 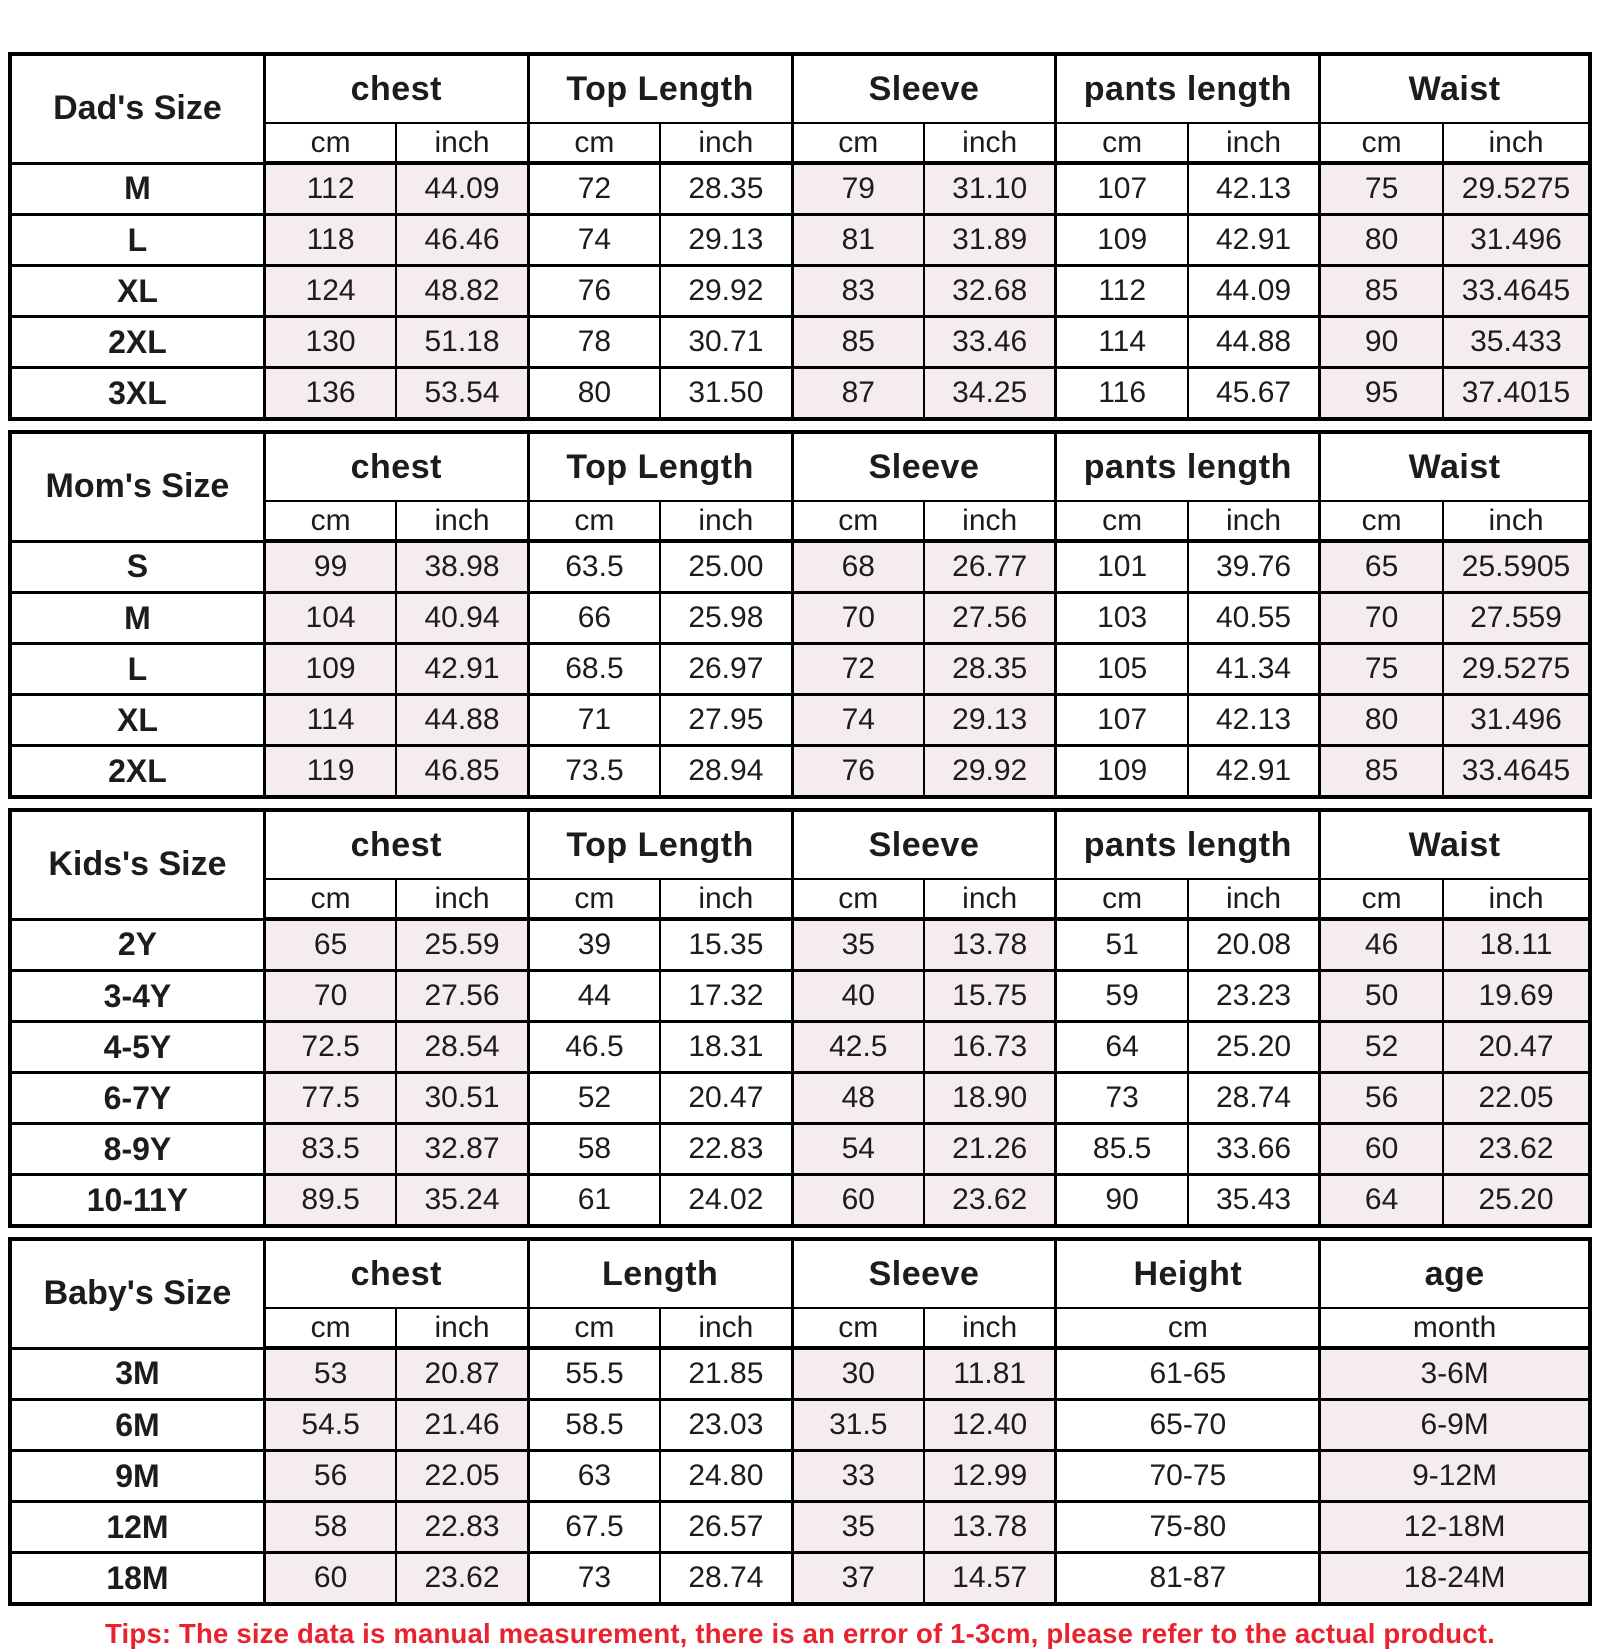 I want to click on value-cell: 77.5, so click(x=330, y=1098).